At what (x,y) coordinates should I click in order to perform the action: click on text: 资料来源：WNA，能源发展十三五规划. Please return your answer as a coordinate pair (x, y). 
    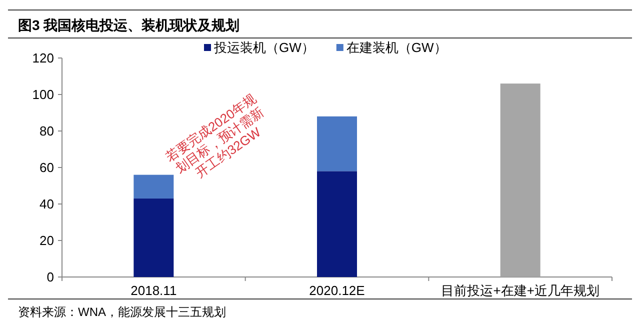
    Looking at the image, I should click on (122, 312).